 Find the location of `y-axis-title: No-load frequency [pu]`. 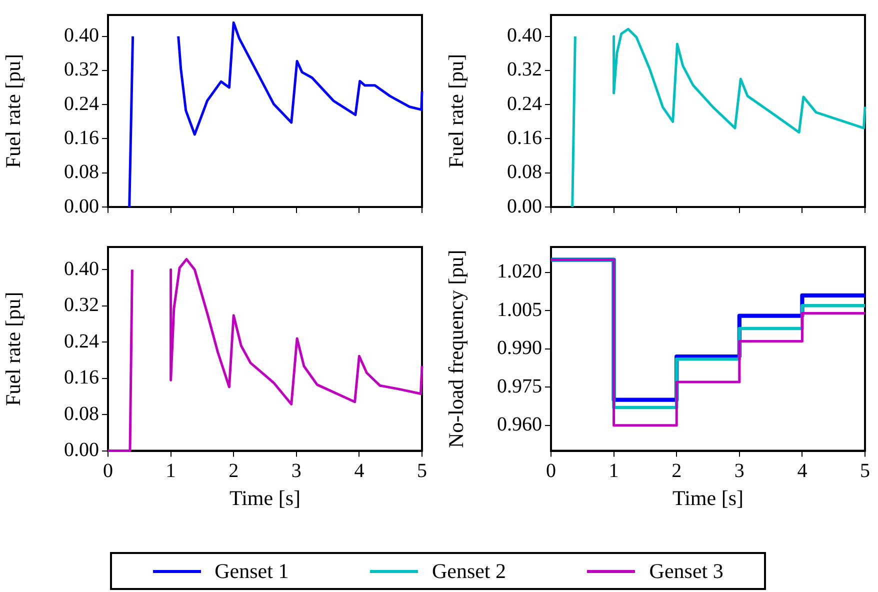

y-axis-title: No-load frequency [pu] is located at coordinates (456, 349).